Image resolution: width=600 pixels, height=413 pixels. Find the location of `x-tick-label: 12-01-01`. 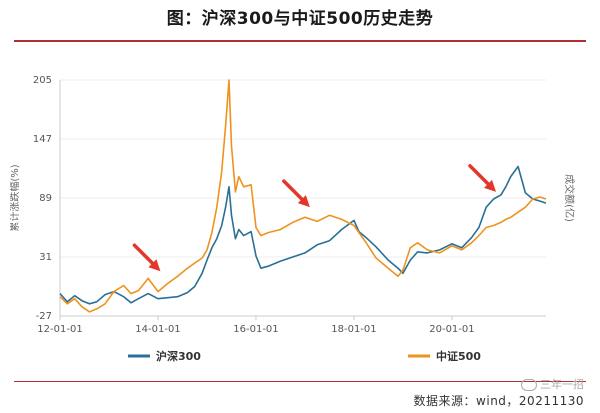

x-tick-label: 12-01-01 is located at coordinates (59, 329).